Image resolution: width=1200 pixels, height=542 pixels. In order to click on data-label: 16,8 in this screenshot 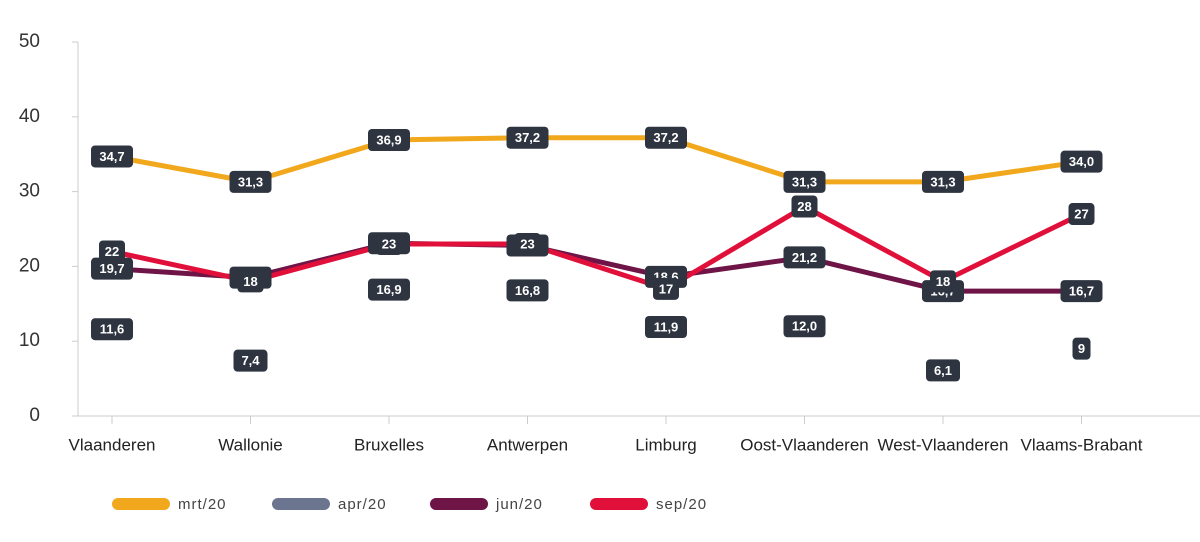, I will do `click(527, 290)`.